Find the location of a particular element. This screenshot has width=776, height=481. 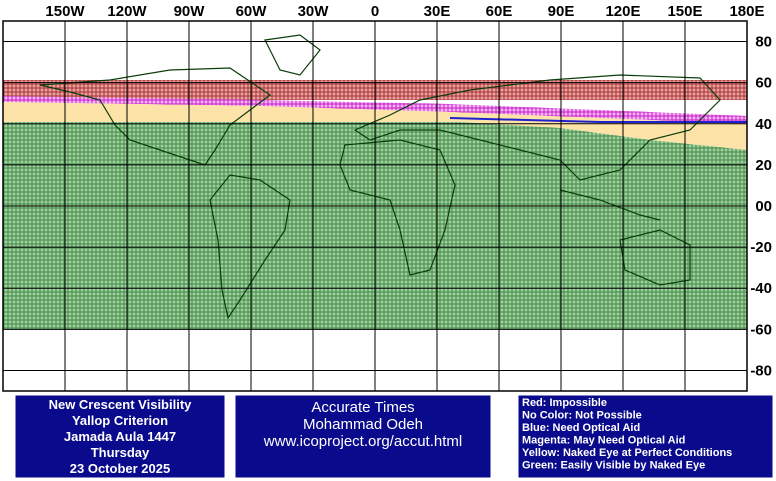

lat-label: -60 is located at coordinates (761, 329).